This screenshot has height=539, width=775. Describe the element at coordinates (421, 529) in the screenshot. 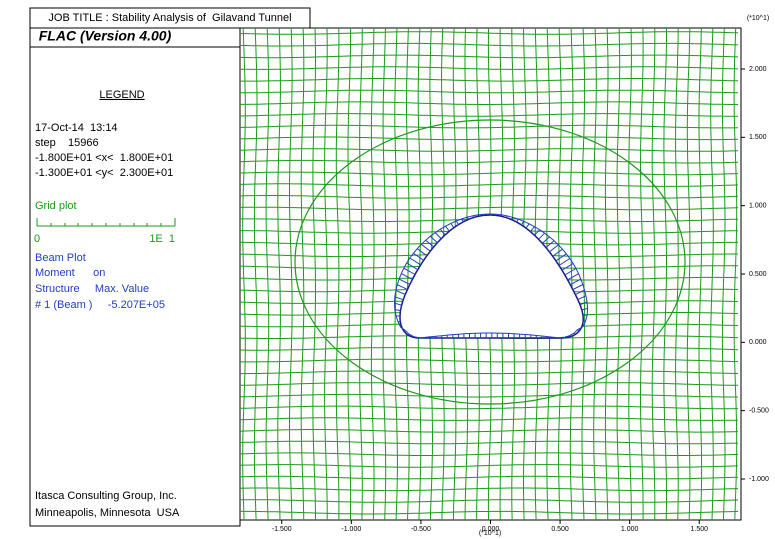

I see `x-tick-label: -0.500` at that location.